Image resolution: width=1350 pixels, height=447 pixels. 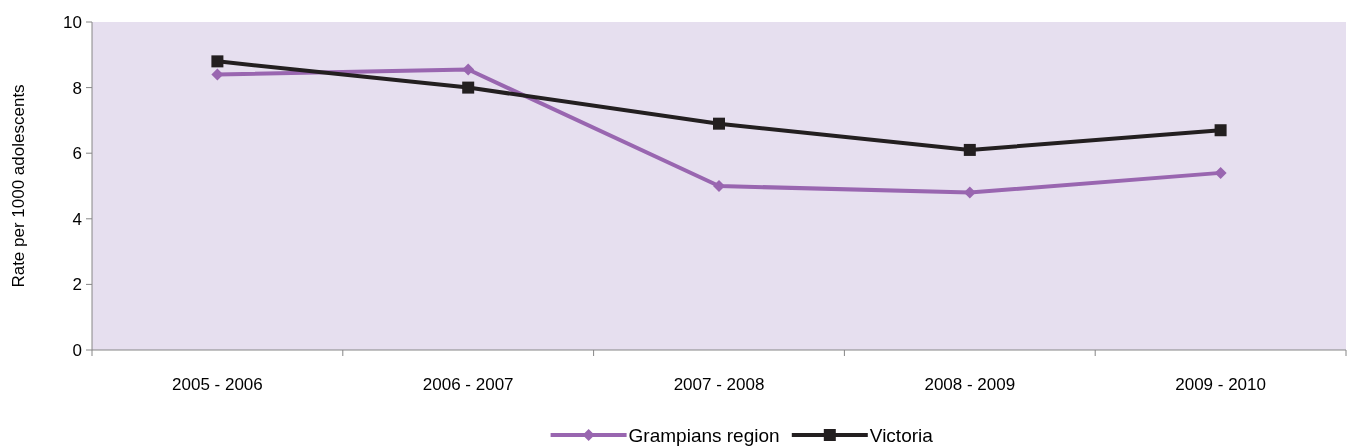 I want to click on x-tick-label: 2008 - 2009, so click(x=970, y=384).